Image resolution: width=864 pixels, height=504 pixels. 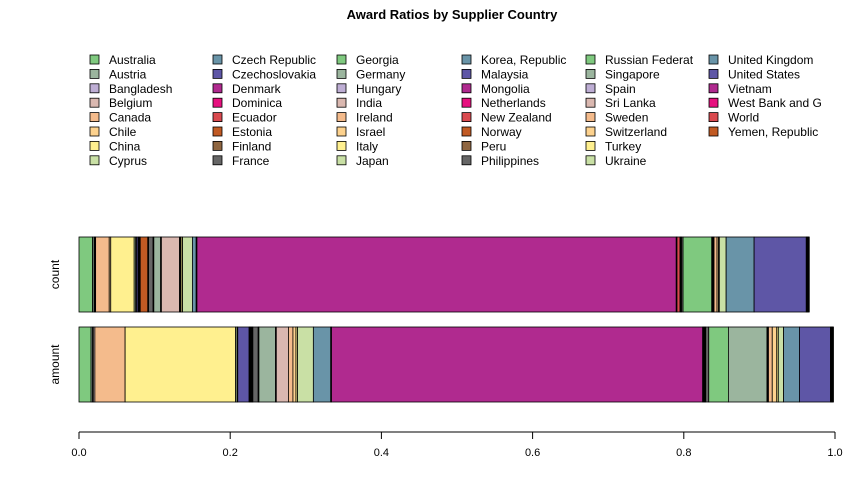 I want to click on legend-item-ireland: Ireland, so click(x=364, y=118).